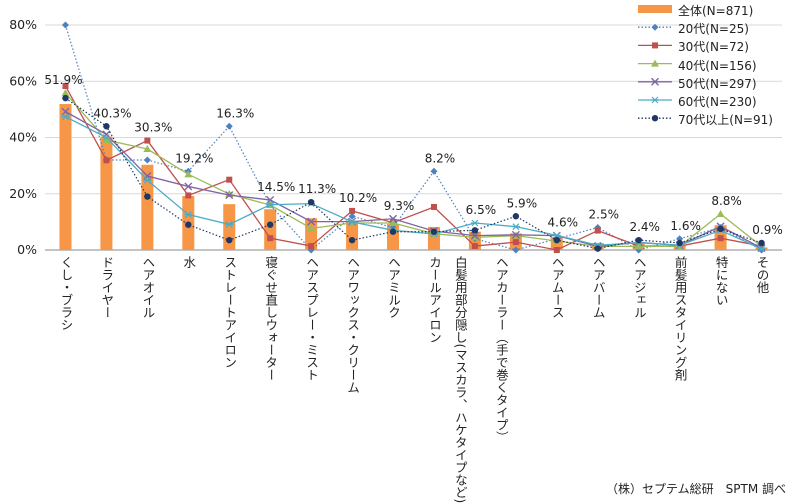  Describe the element at coordinates (716, 11) in the screenshot. I see `legend-entry: 全体(N=871)` at that location.